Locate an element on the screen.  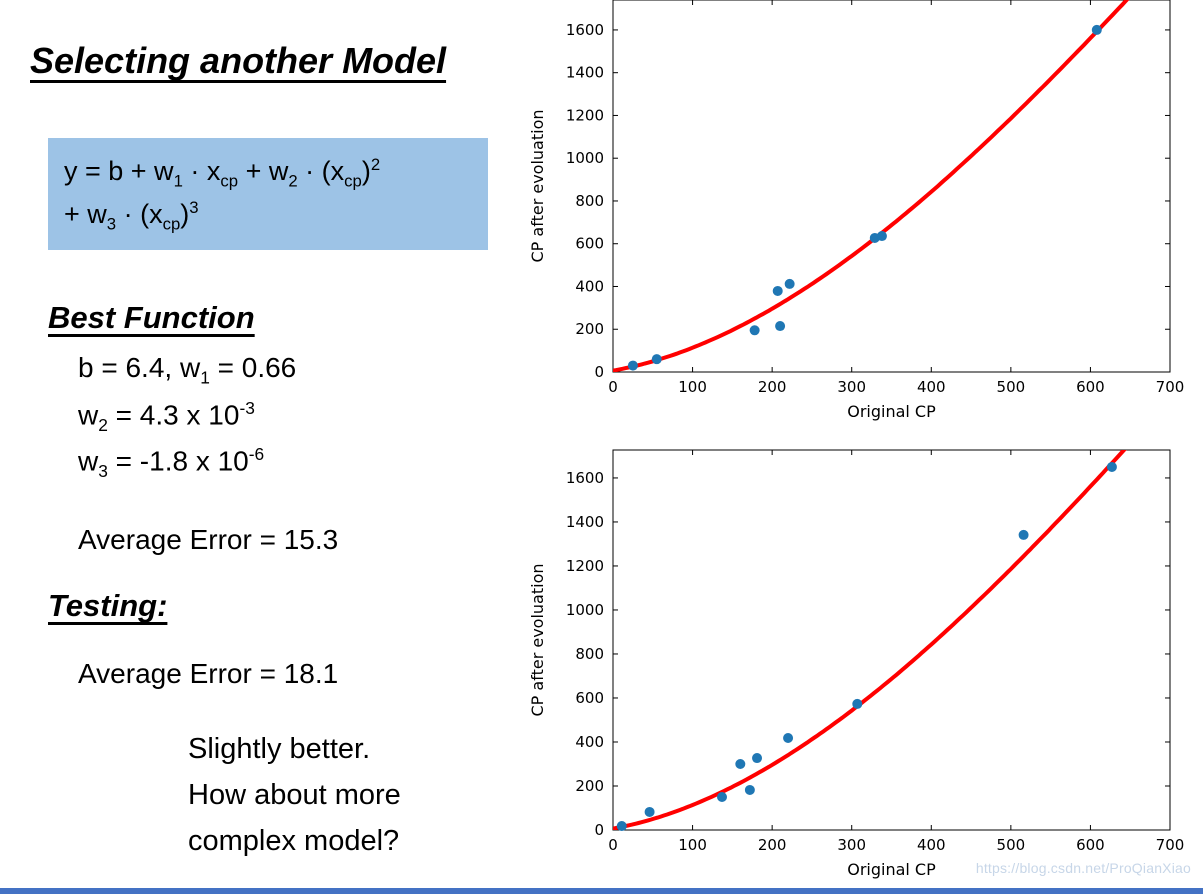
testing-heading: Testing: is located at coordinates (108, 605).